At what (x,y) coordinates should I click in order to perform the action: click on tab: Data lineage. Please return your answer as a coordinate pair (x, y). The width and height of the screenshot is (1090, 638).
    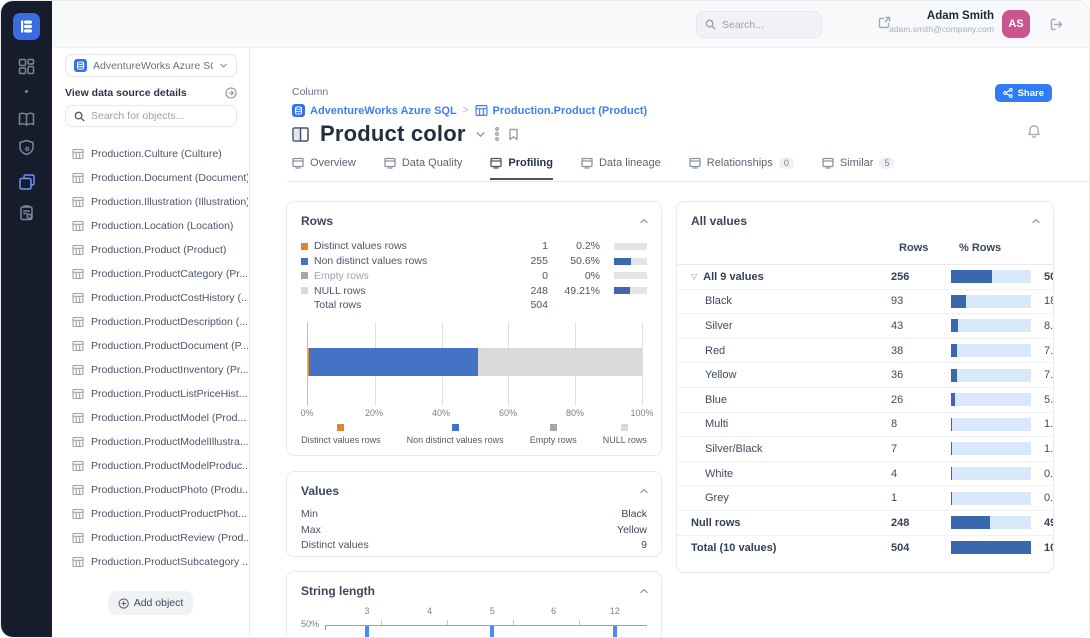
    Looking at the image, I should click on (621, 168).